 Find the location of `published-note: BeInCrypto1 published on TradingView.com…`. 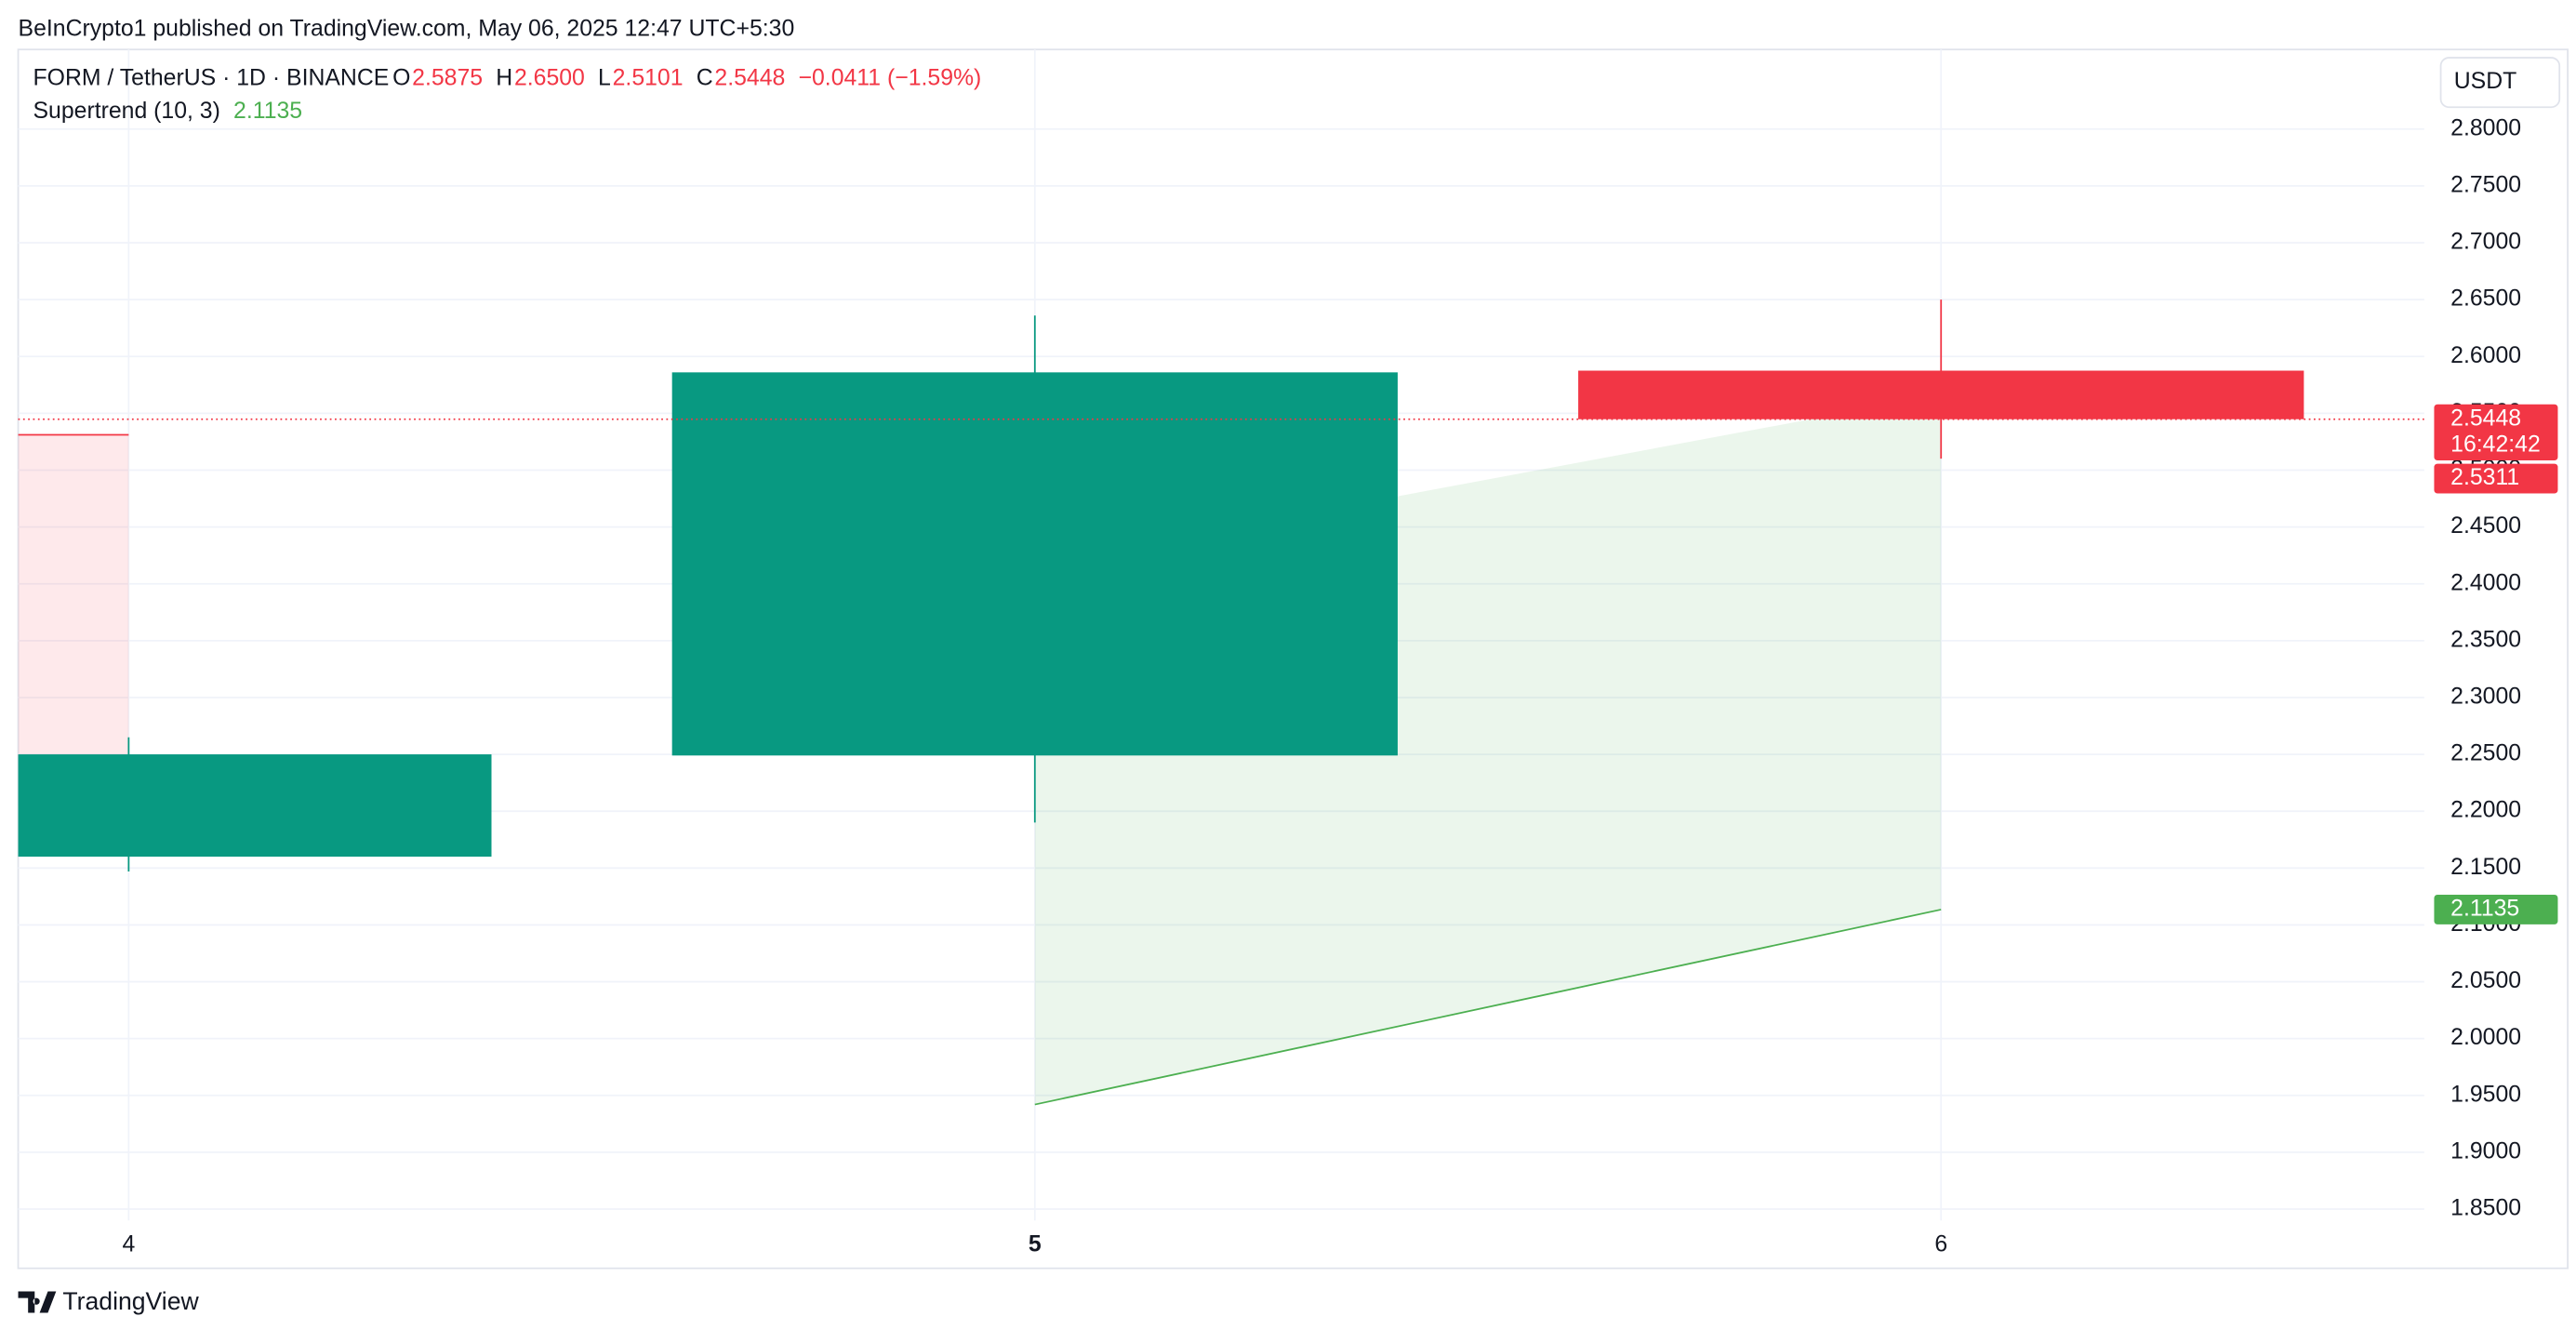

published-note: BeInCrypto1 published on TradingView.com… is located at coordinates (407, 29).